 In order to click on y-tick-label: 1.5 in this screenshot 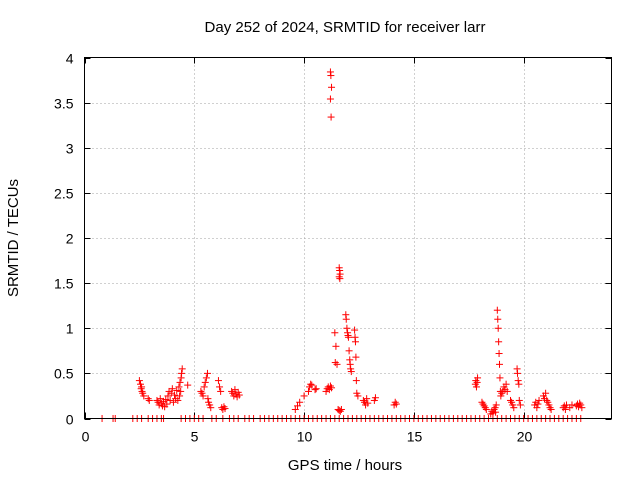, I will do `click(64, 284)`.